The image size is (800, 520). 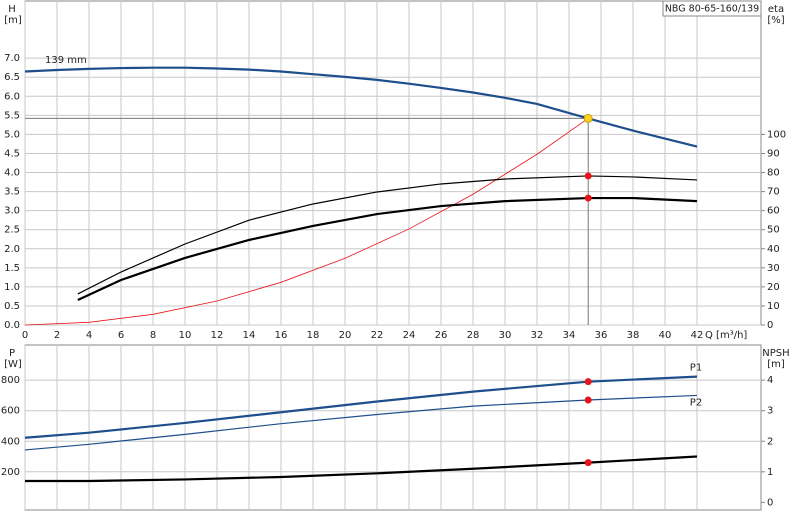 I want to click on x-tick-label: 24, so click(x=409, y=335).